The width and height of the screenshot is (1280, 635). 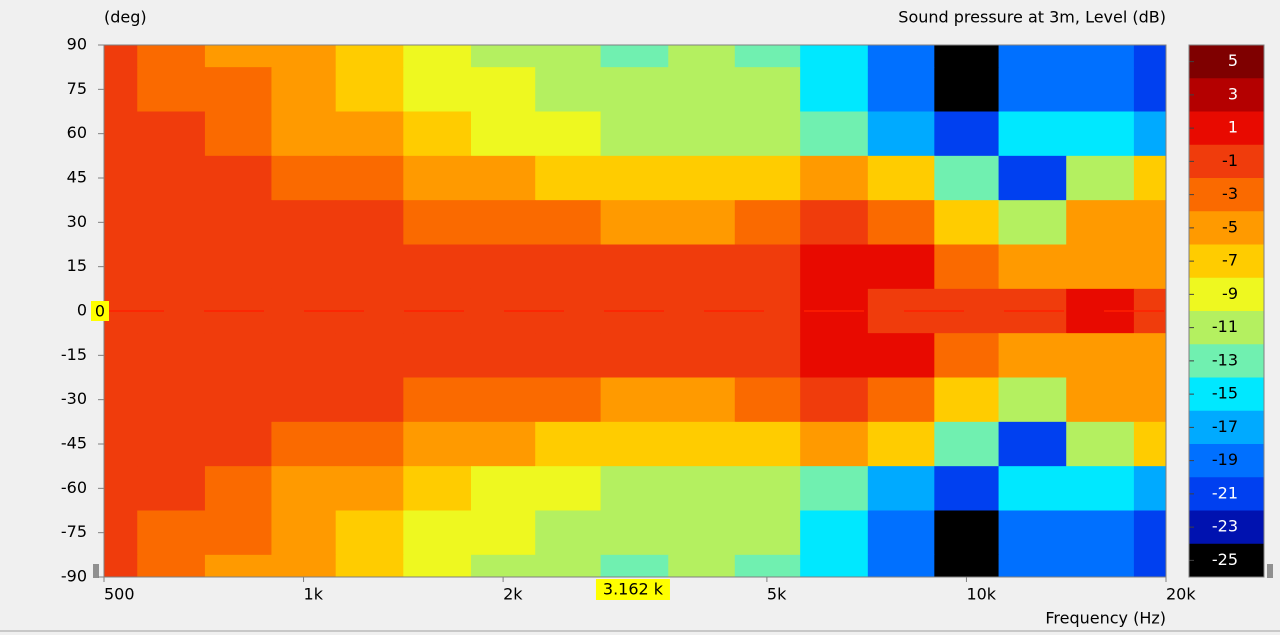 What do you see at coordinates (1181, 594) in the screenshot?
I see `x-tick-label: 20k` at bounding box center [1181, 594].